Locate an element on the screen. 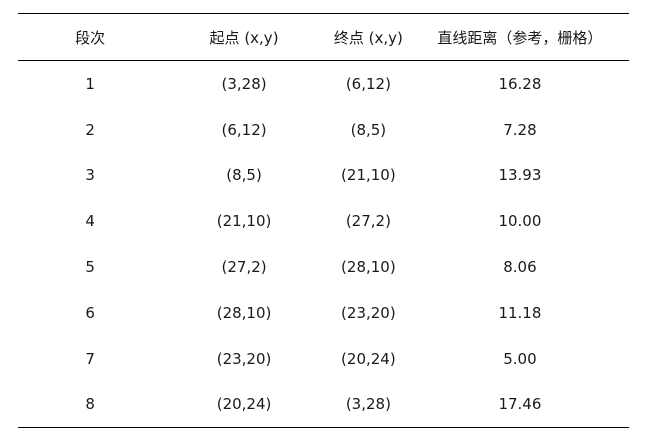 The width and height of the screenshot is (647, 438). table-cell-start: (8,5) is located at coordinates (244, 175).